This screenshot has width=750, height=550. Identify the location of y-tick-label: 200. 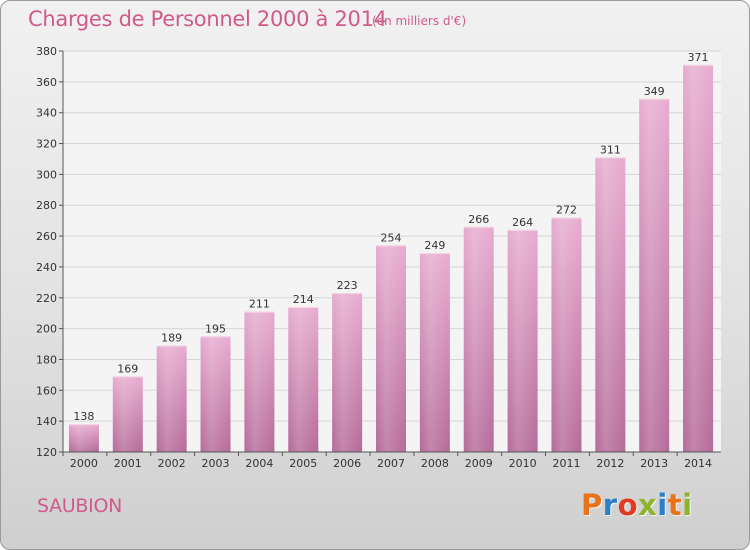
(46, 329).